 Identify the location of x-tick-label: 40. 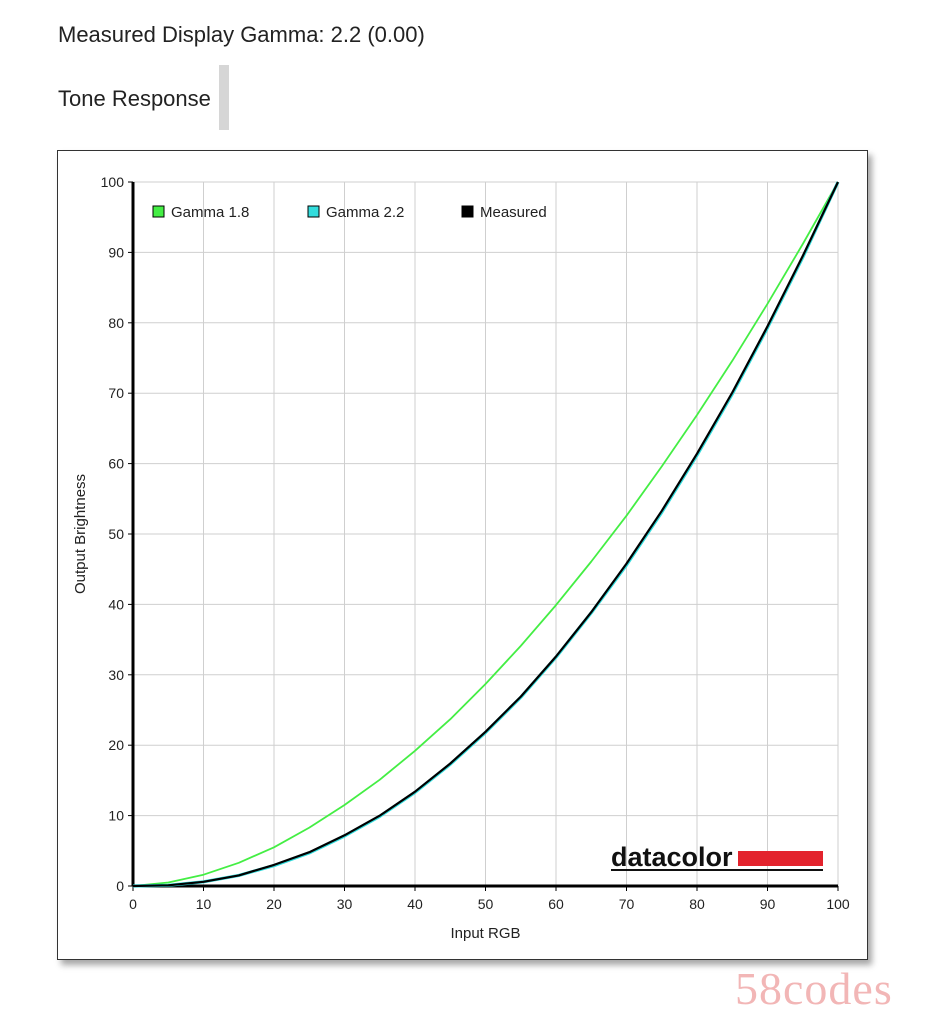
(415, 904).